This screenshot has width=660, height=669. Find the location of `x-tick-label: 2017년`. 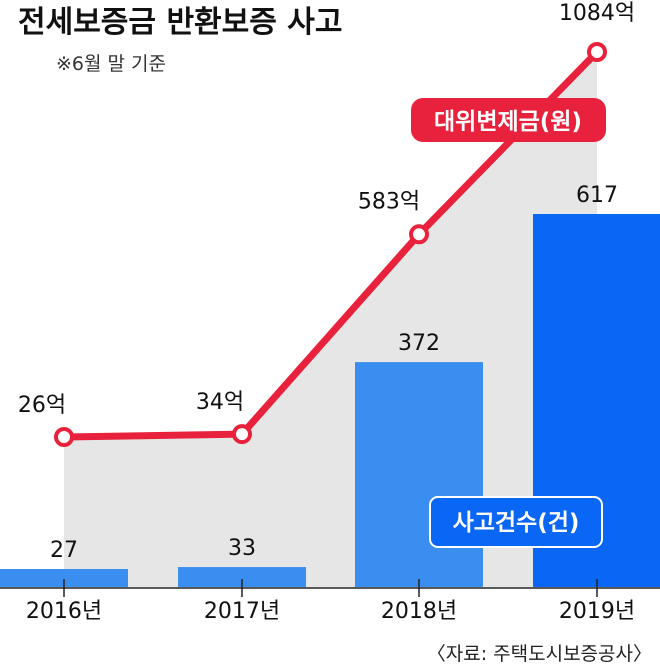

x-tick-label: 2017년 is located at coordinates (242, 611).